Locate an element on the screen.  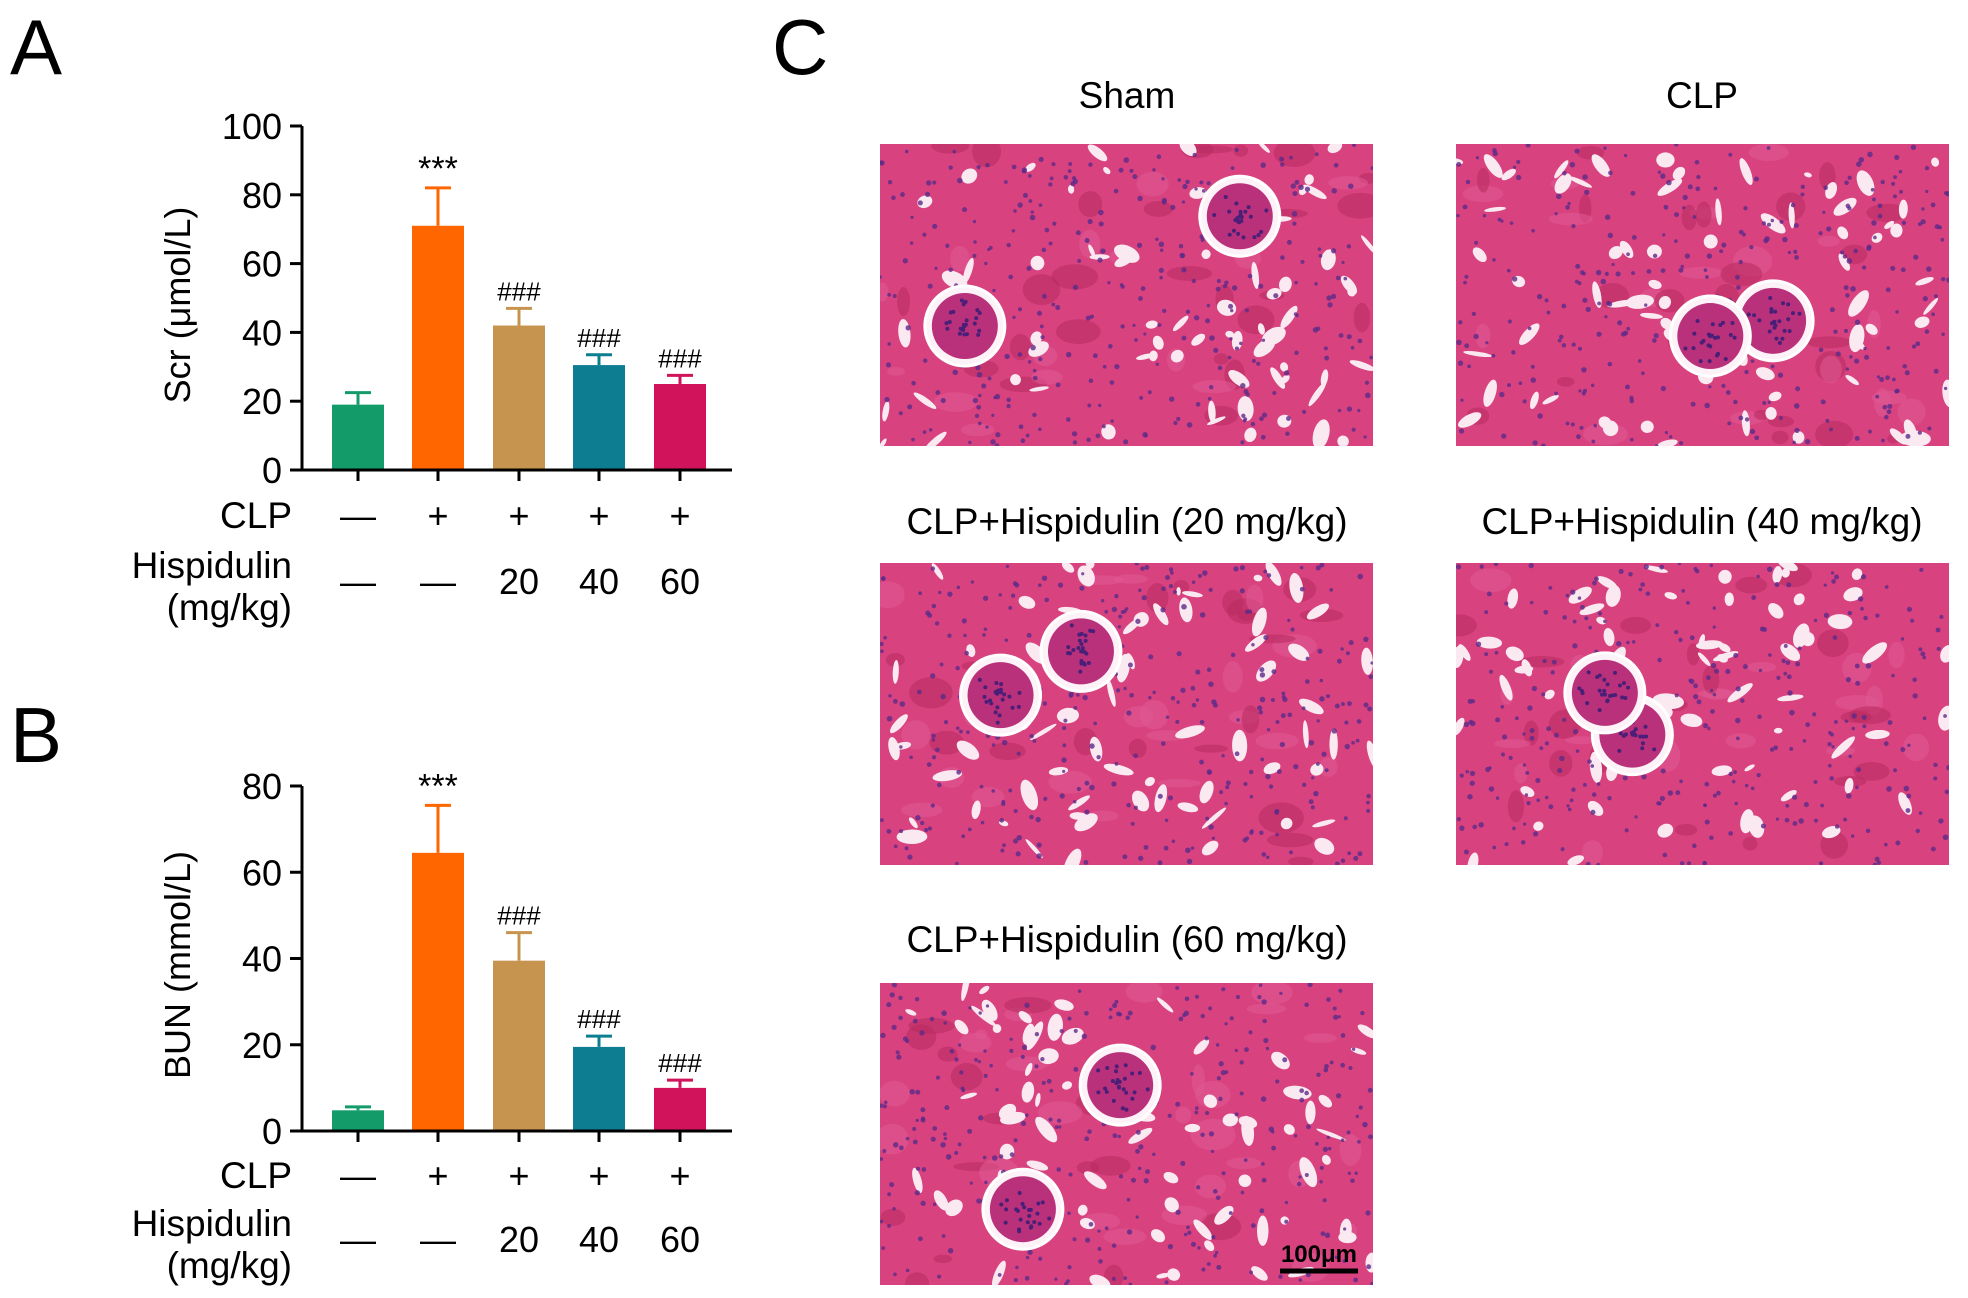
bun-clp-value-2: + is located at coordinates (518, 1175).